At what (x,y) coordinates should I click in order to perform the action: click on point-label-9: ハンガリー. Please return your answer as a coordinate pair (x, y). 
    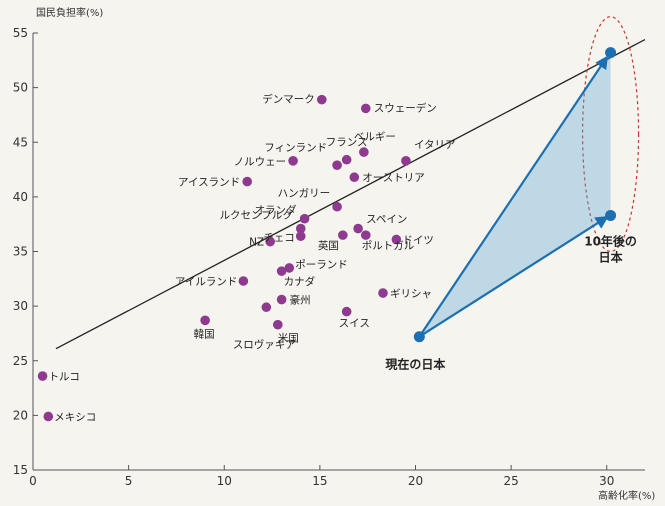
    Looking at the image, I should click on (304, 194).